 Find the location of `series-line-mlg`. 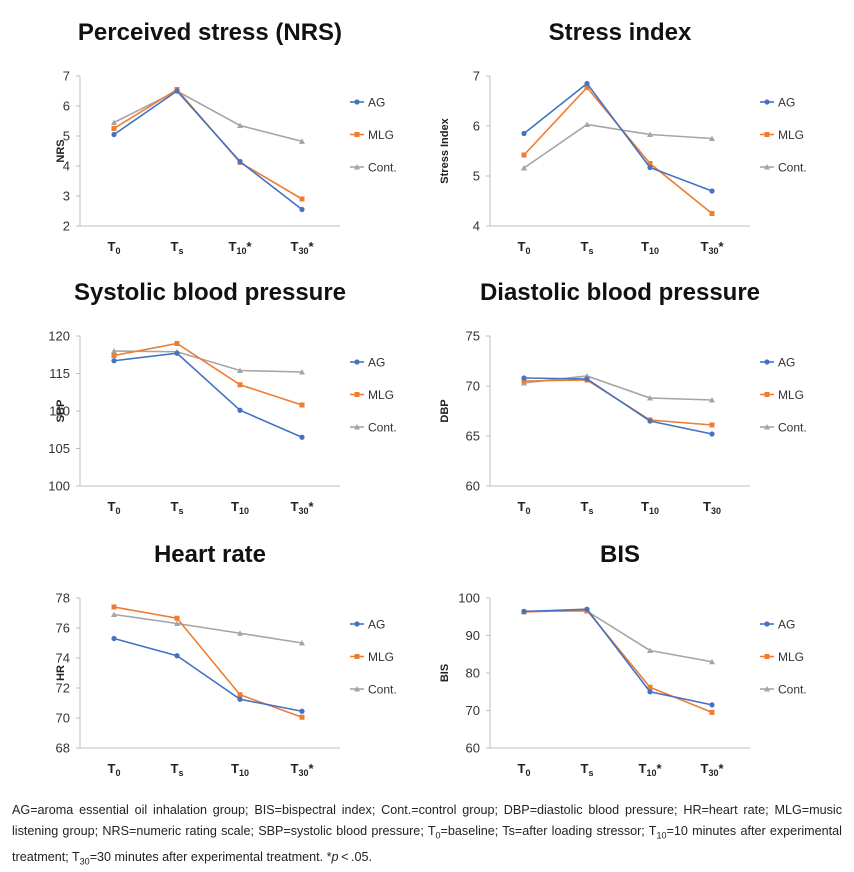

series-line-mlg is located at coordinates (208, 662).